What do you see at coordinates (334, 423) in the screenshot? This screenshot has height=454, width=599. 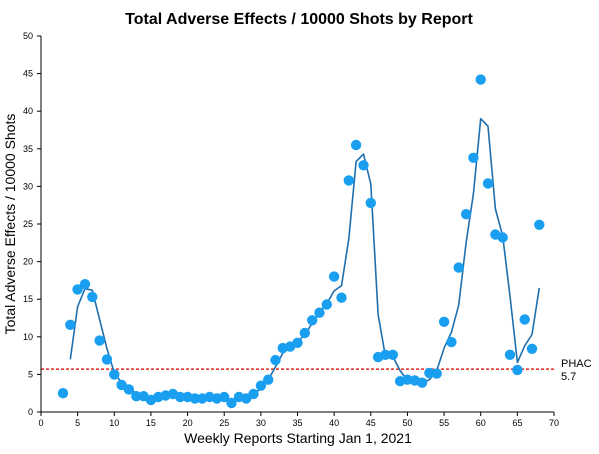 I see `x-tick-label: 40` at bounding box center [334, 423].